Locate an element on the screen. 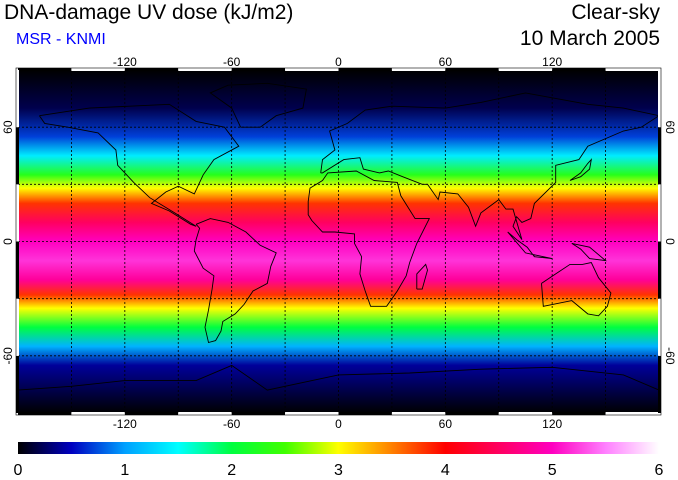 The width and height of the screenshot is (678, 480). colorbar-tick-label: 6 is located at coordinates (659, 470).